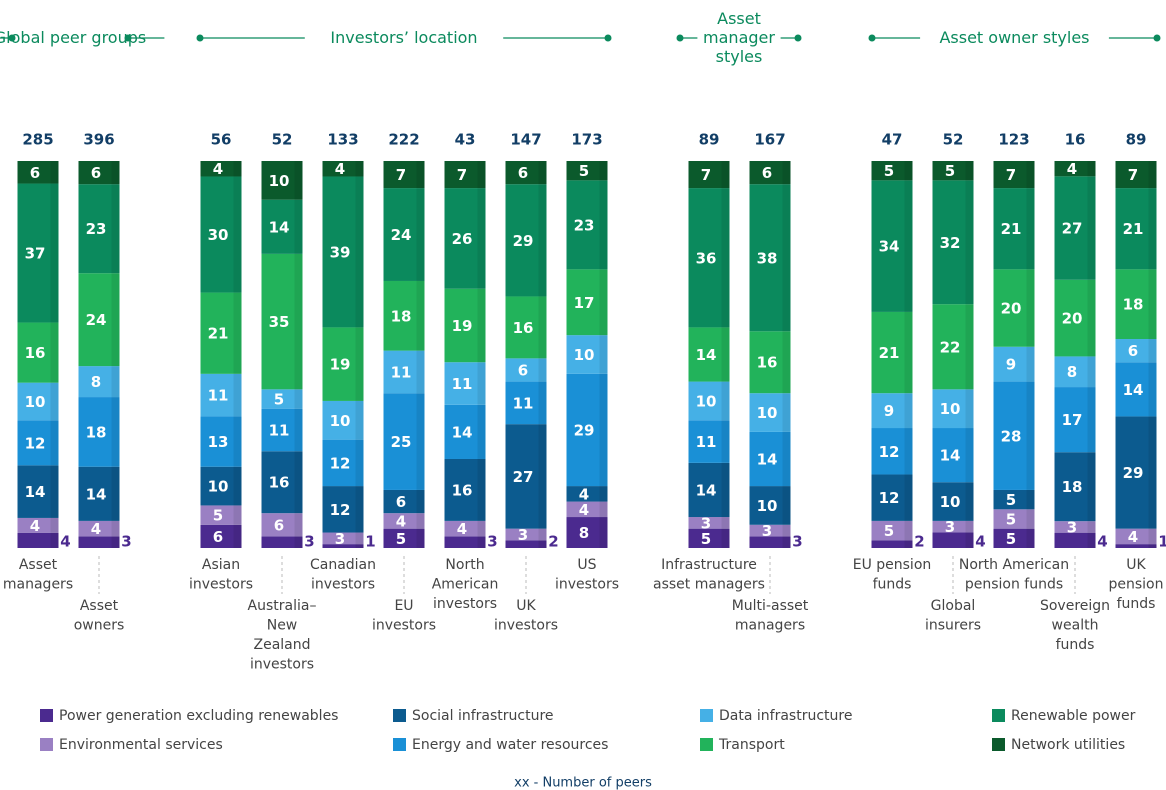 This screenshot has height=790, width=1166. Describe the element at coordinates (583, 783) in the screenshot. I see `note: xx - Number of peers` at that location.